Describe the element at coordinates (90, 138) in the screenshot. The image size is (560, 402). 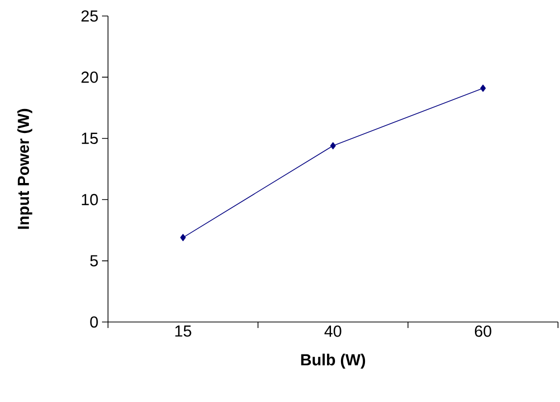
I see `y-tick-label: 15` at that location.